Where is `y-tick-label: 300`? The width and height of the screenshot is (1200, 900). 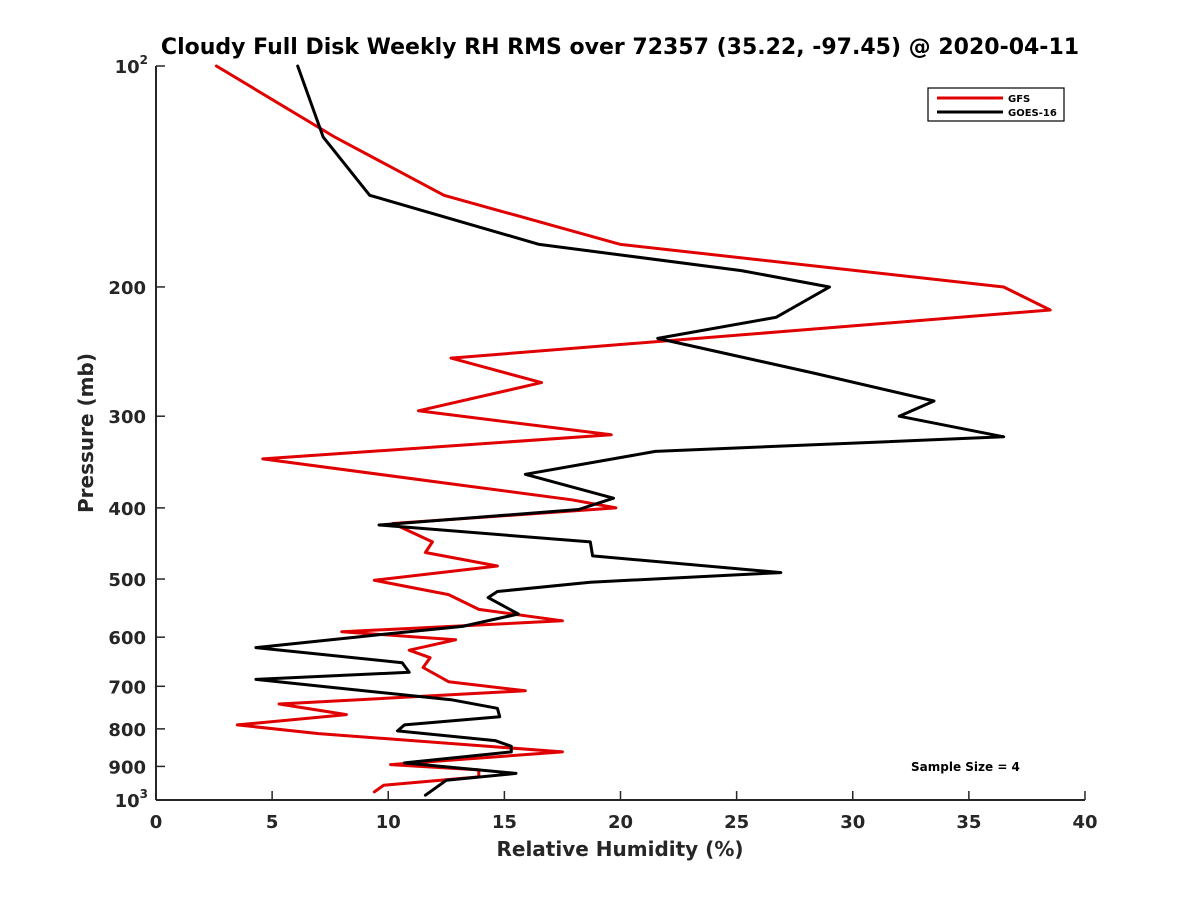 y-tick-label: 300 is located at coordinates (127, 417).